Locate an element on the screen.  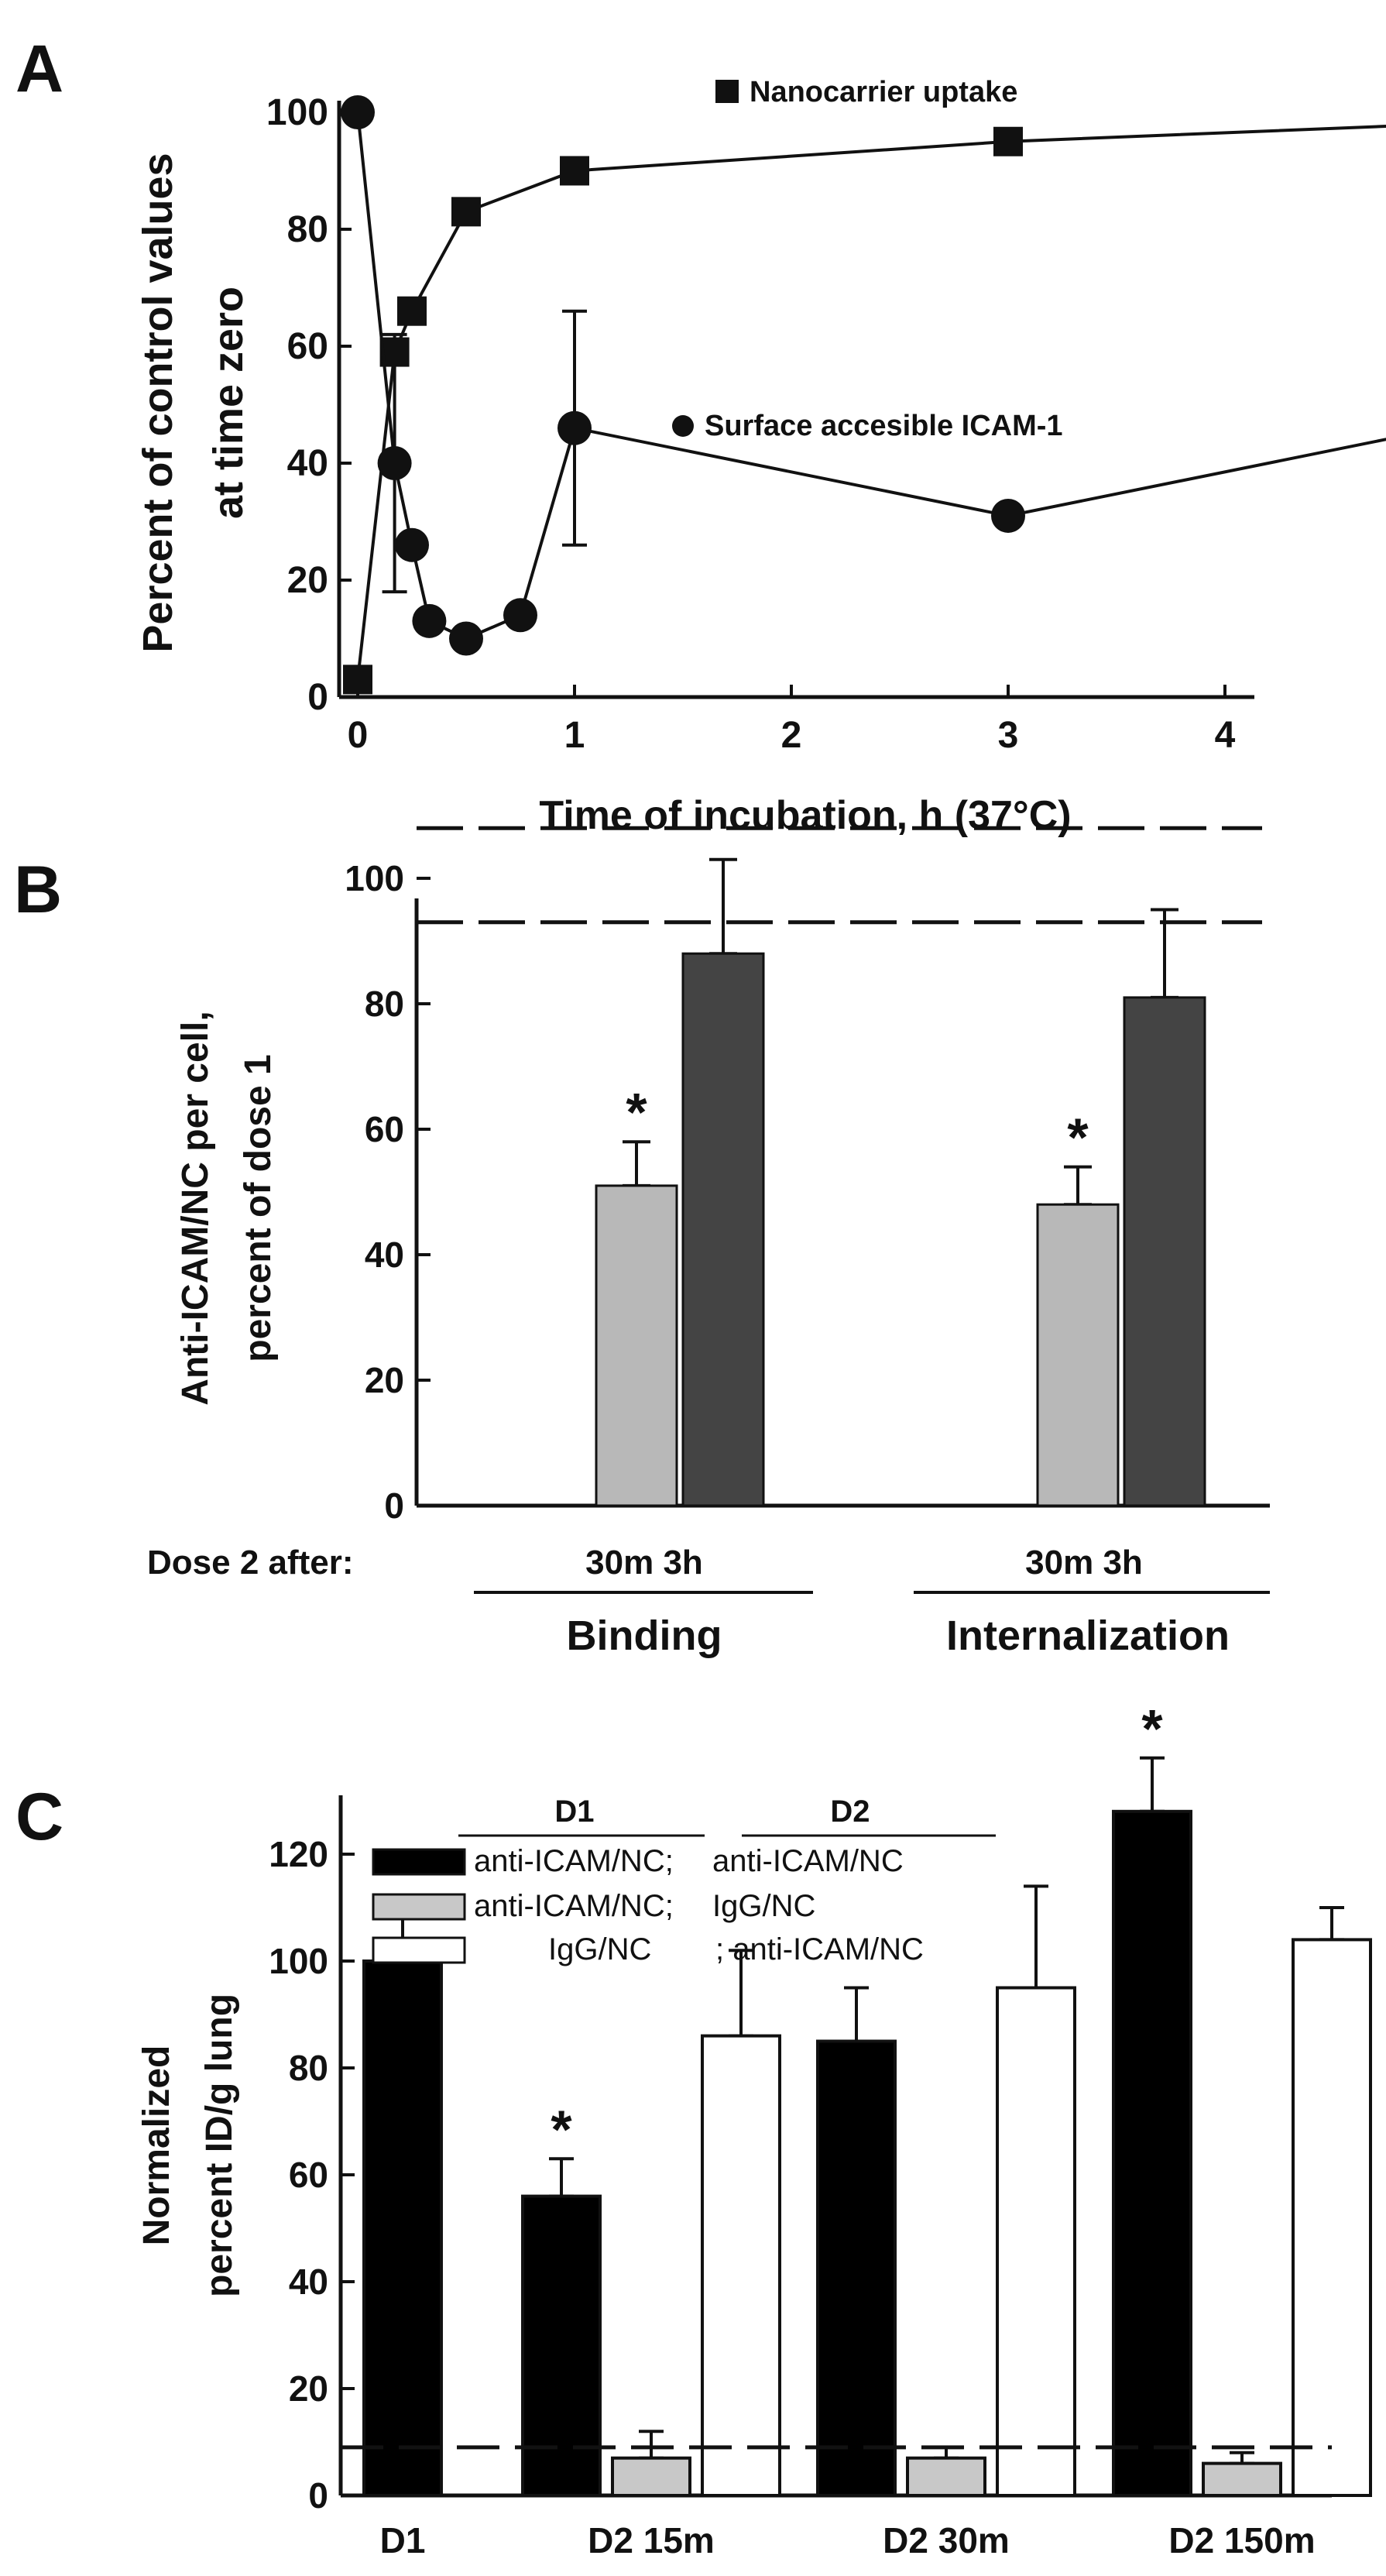
legend-swatch-gray is located at coordinates (419, 1907).